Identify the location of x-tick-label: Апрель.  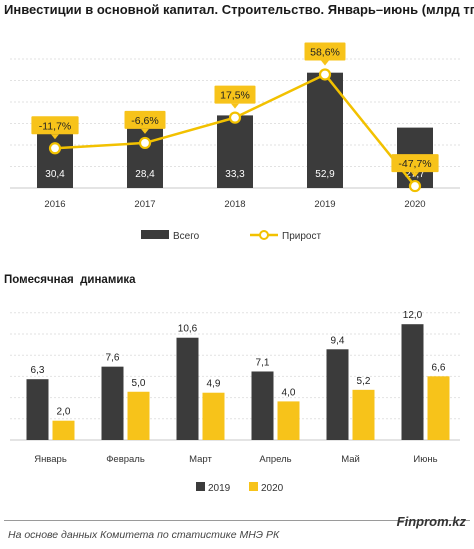
(275, 459).